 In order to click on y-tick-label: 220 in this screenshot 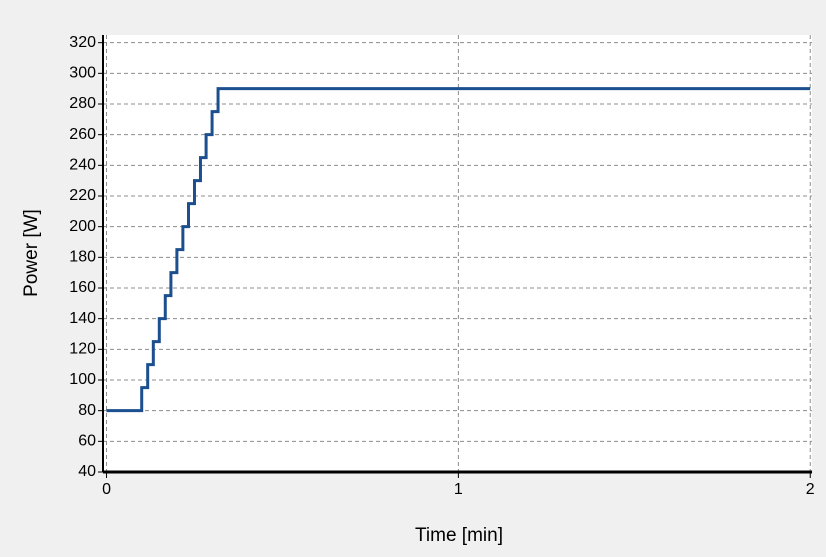, I will do `click(82, 195)`.